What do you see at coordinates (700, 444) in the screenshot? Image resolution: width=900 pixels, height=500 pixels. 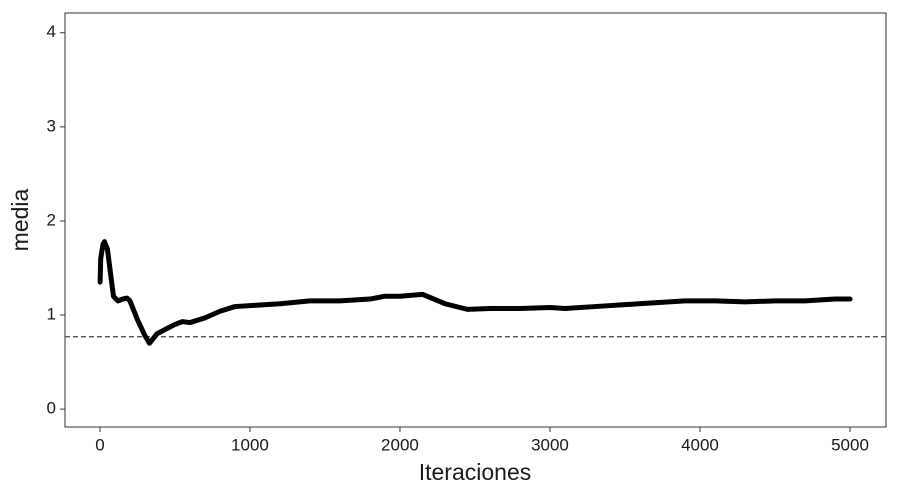 I see `x-tick-label: 4000` at bounding box center [700, 444].